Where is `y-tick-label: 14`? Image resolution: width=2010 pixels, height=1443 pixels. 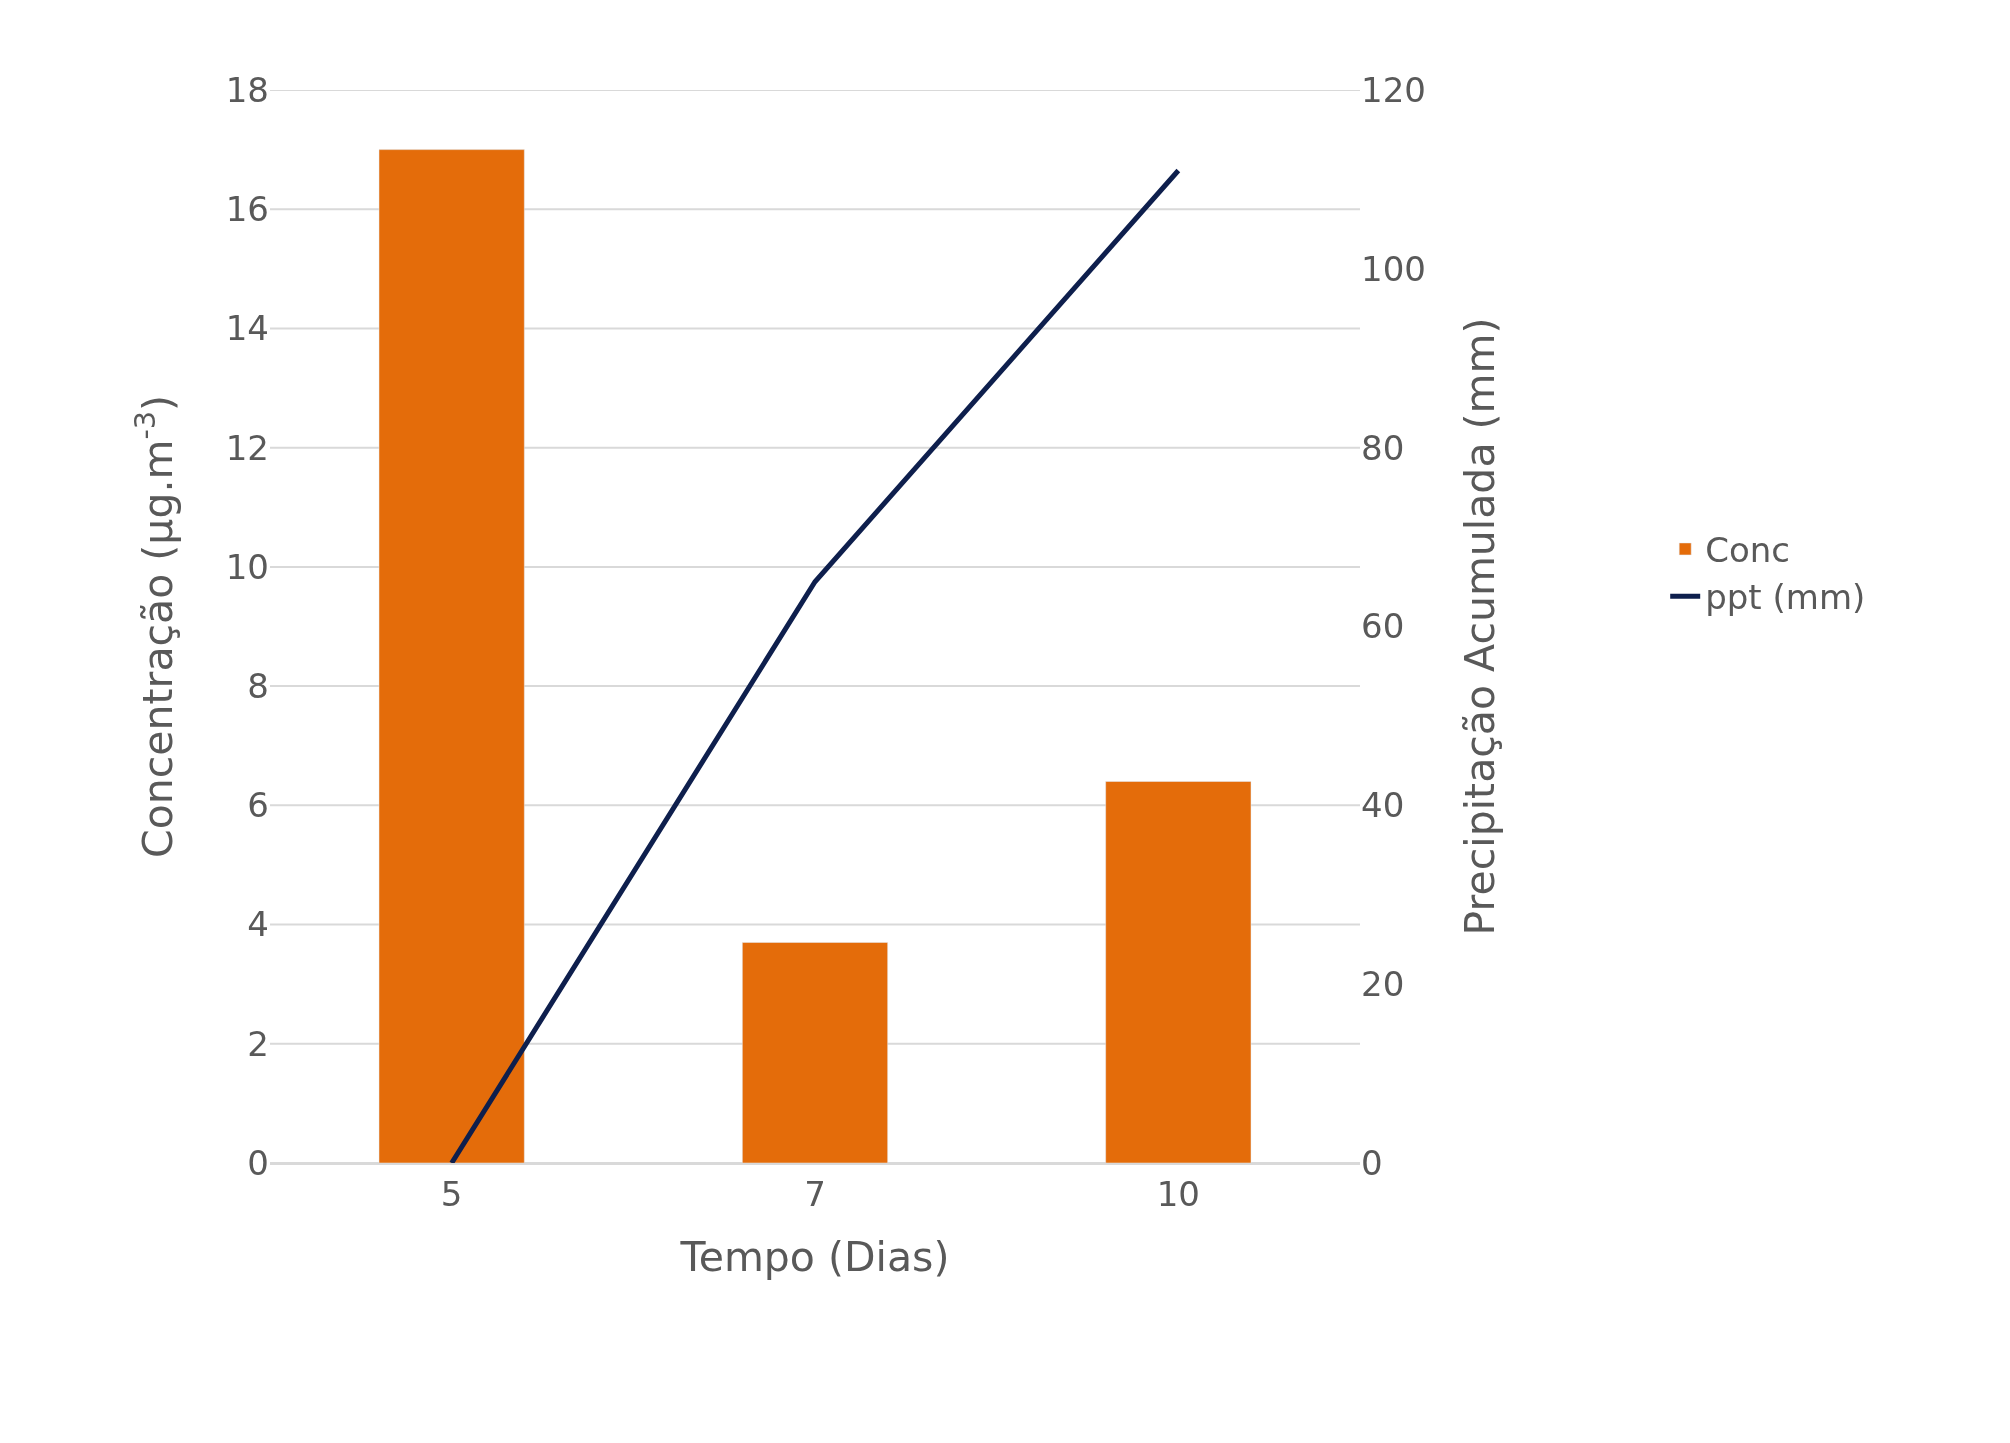
y-tick-label: 14 is located at coordinates (247, 328).